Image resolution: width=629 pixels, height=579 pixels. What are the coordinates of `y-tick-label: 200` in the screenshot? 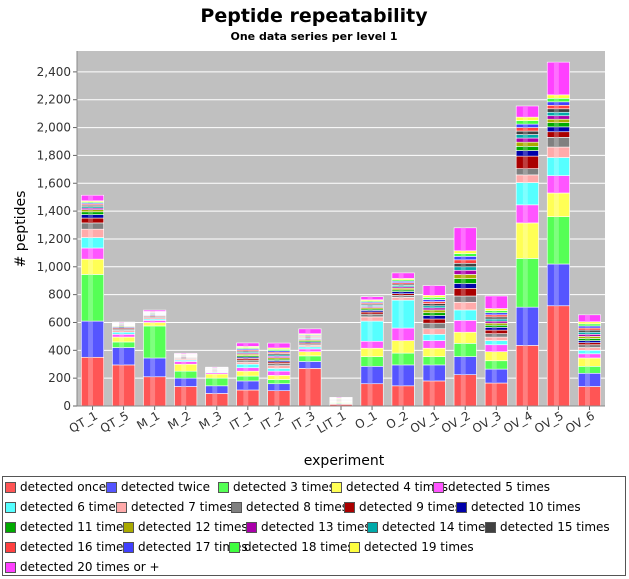 It's located at (59, 378).